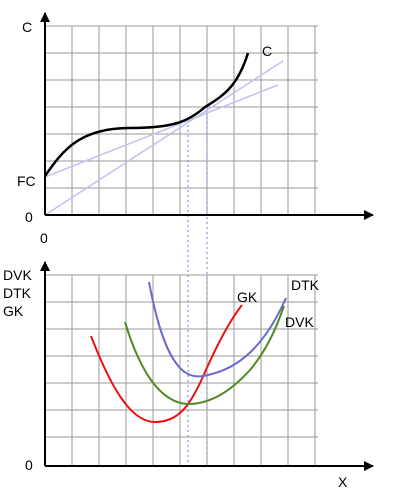 The height and width of the screenshot is (500, 400). Describe the element at coordinates (299, 322) in the screenshot. I see `dvk-label: DVK` at that location.